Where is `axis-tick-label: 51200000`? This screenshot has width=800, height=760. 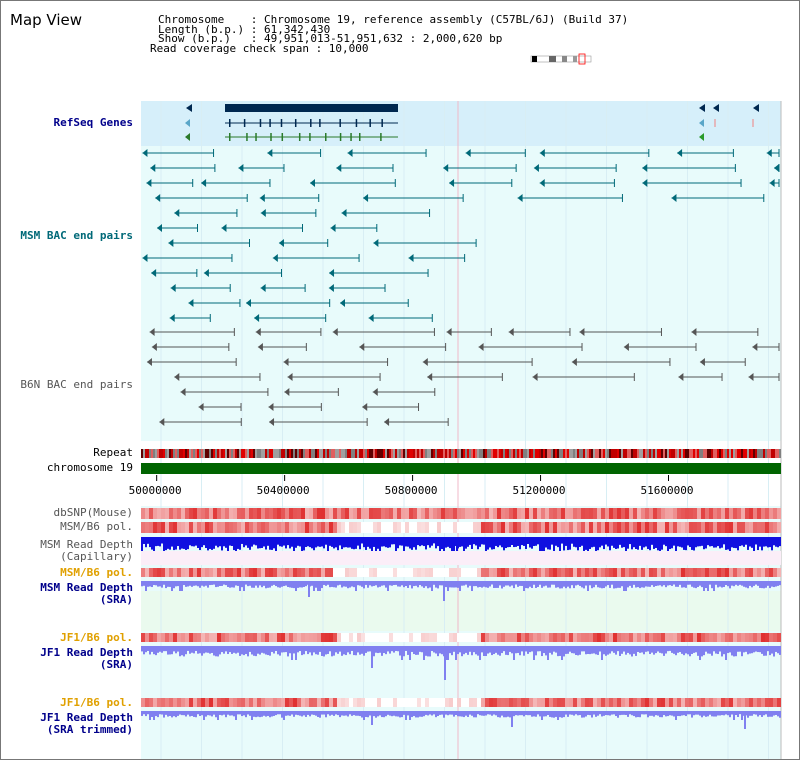 axis-tick-label: 51200000 is located at coordinates (539, 490).